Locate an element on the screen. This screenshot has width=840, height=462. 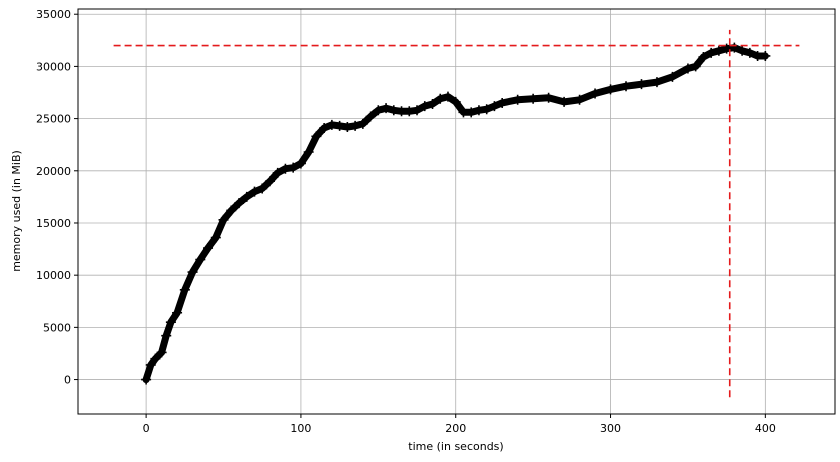
x-tick-label: 300 is located at coordinates (610, 428).